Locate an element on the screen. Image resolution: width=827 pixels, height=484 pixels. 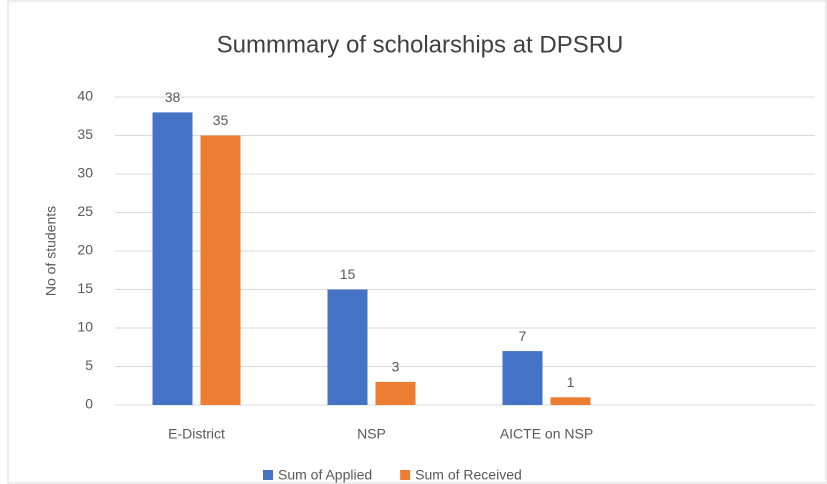
y-tick-label: 15 is located at coordinates (85, 288).